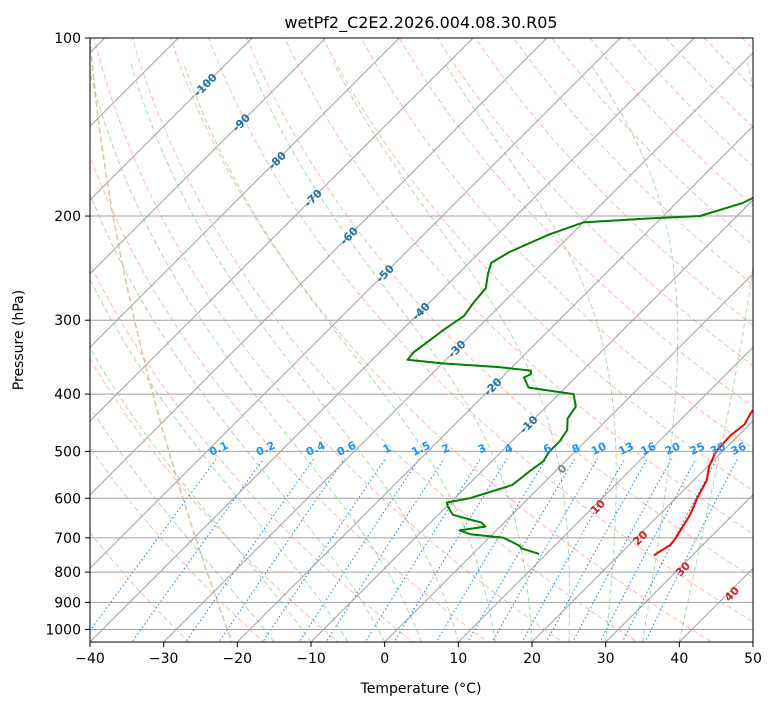  I want to click on mixing-ratio-label: 1, so click(387, 448).